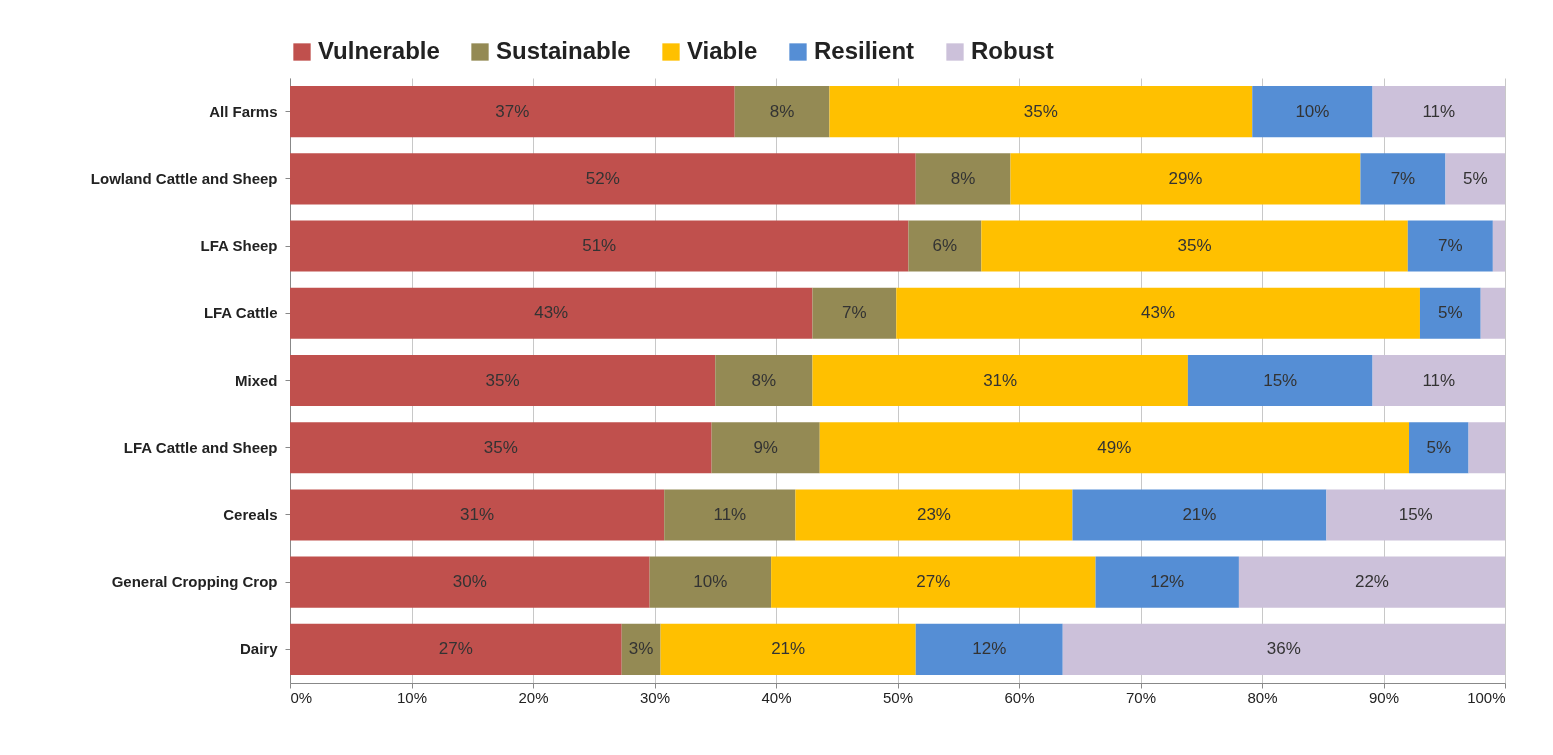  What do you see at coordinates (655, 697) in the screenshot?
I see `x-tick-label: 30%` at bounding box center [655, 697].